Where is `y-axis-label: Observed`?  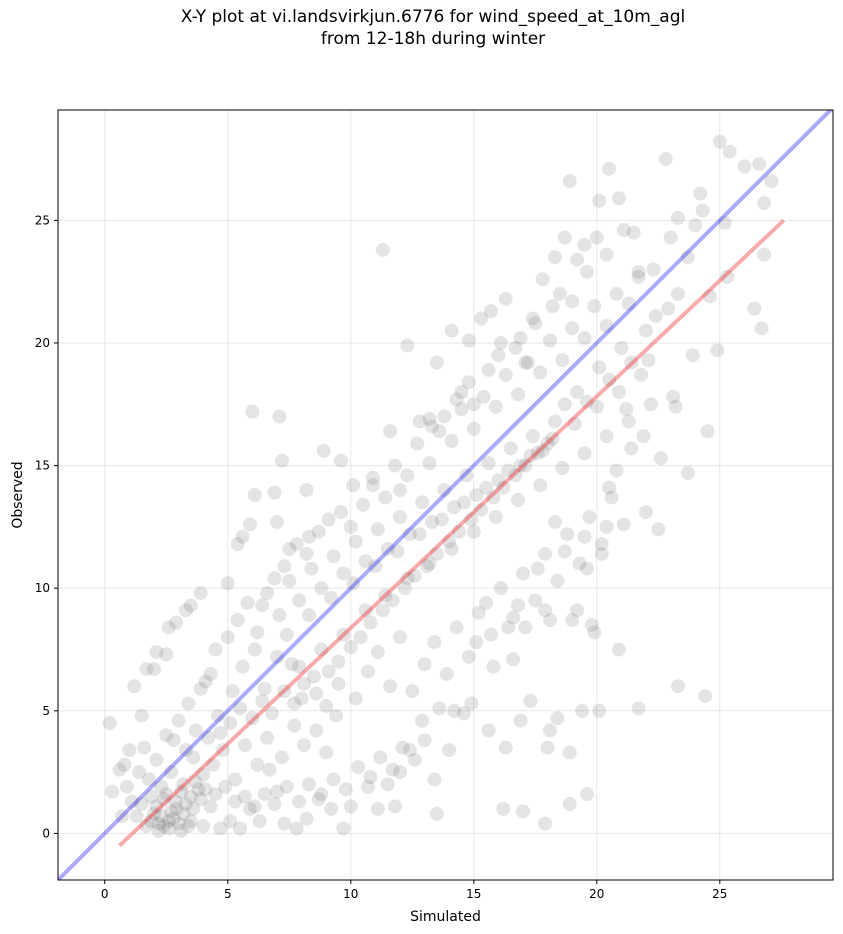 y-axis-label: Observed is located at coordinates (18, 494).